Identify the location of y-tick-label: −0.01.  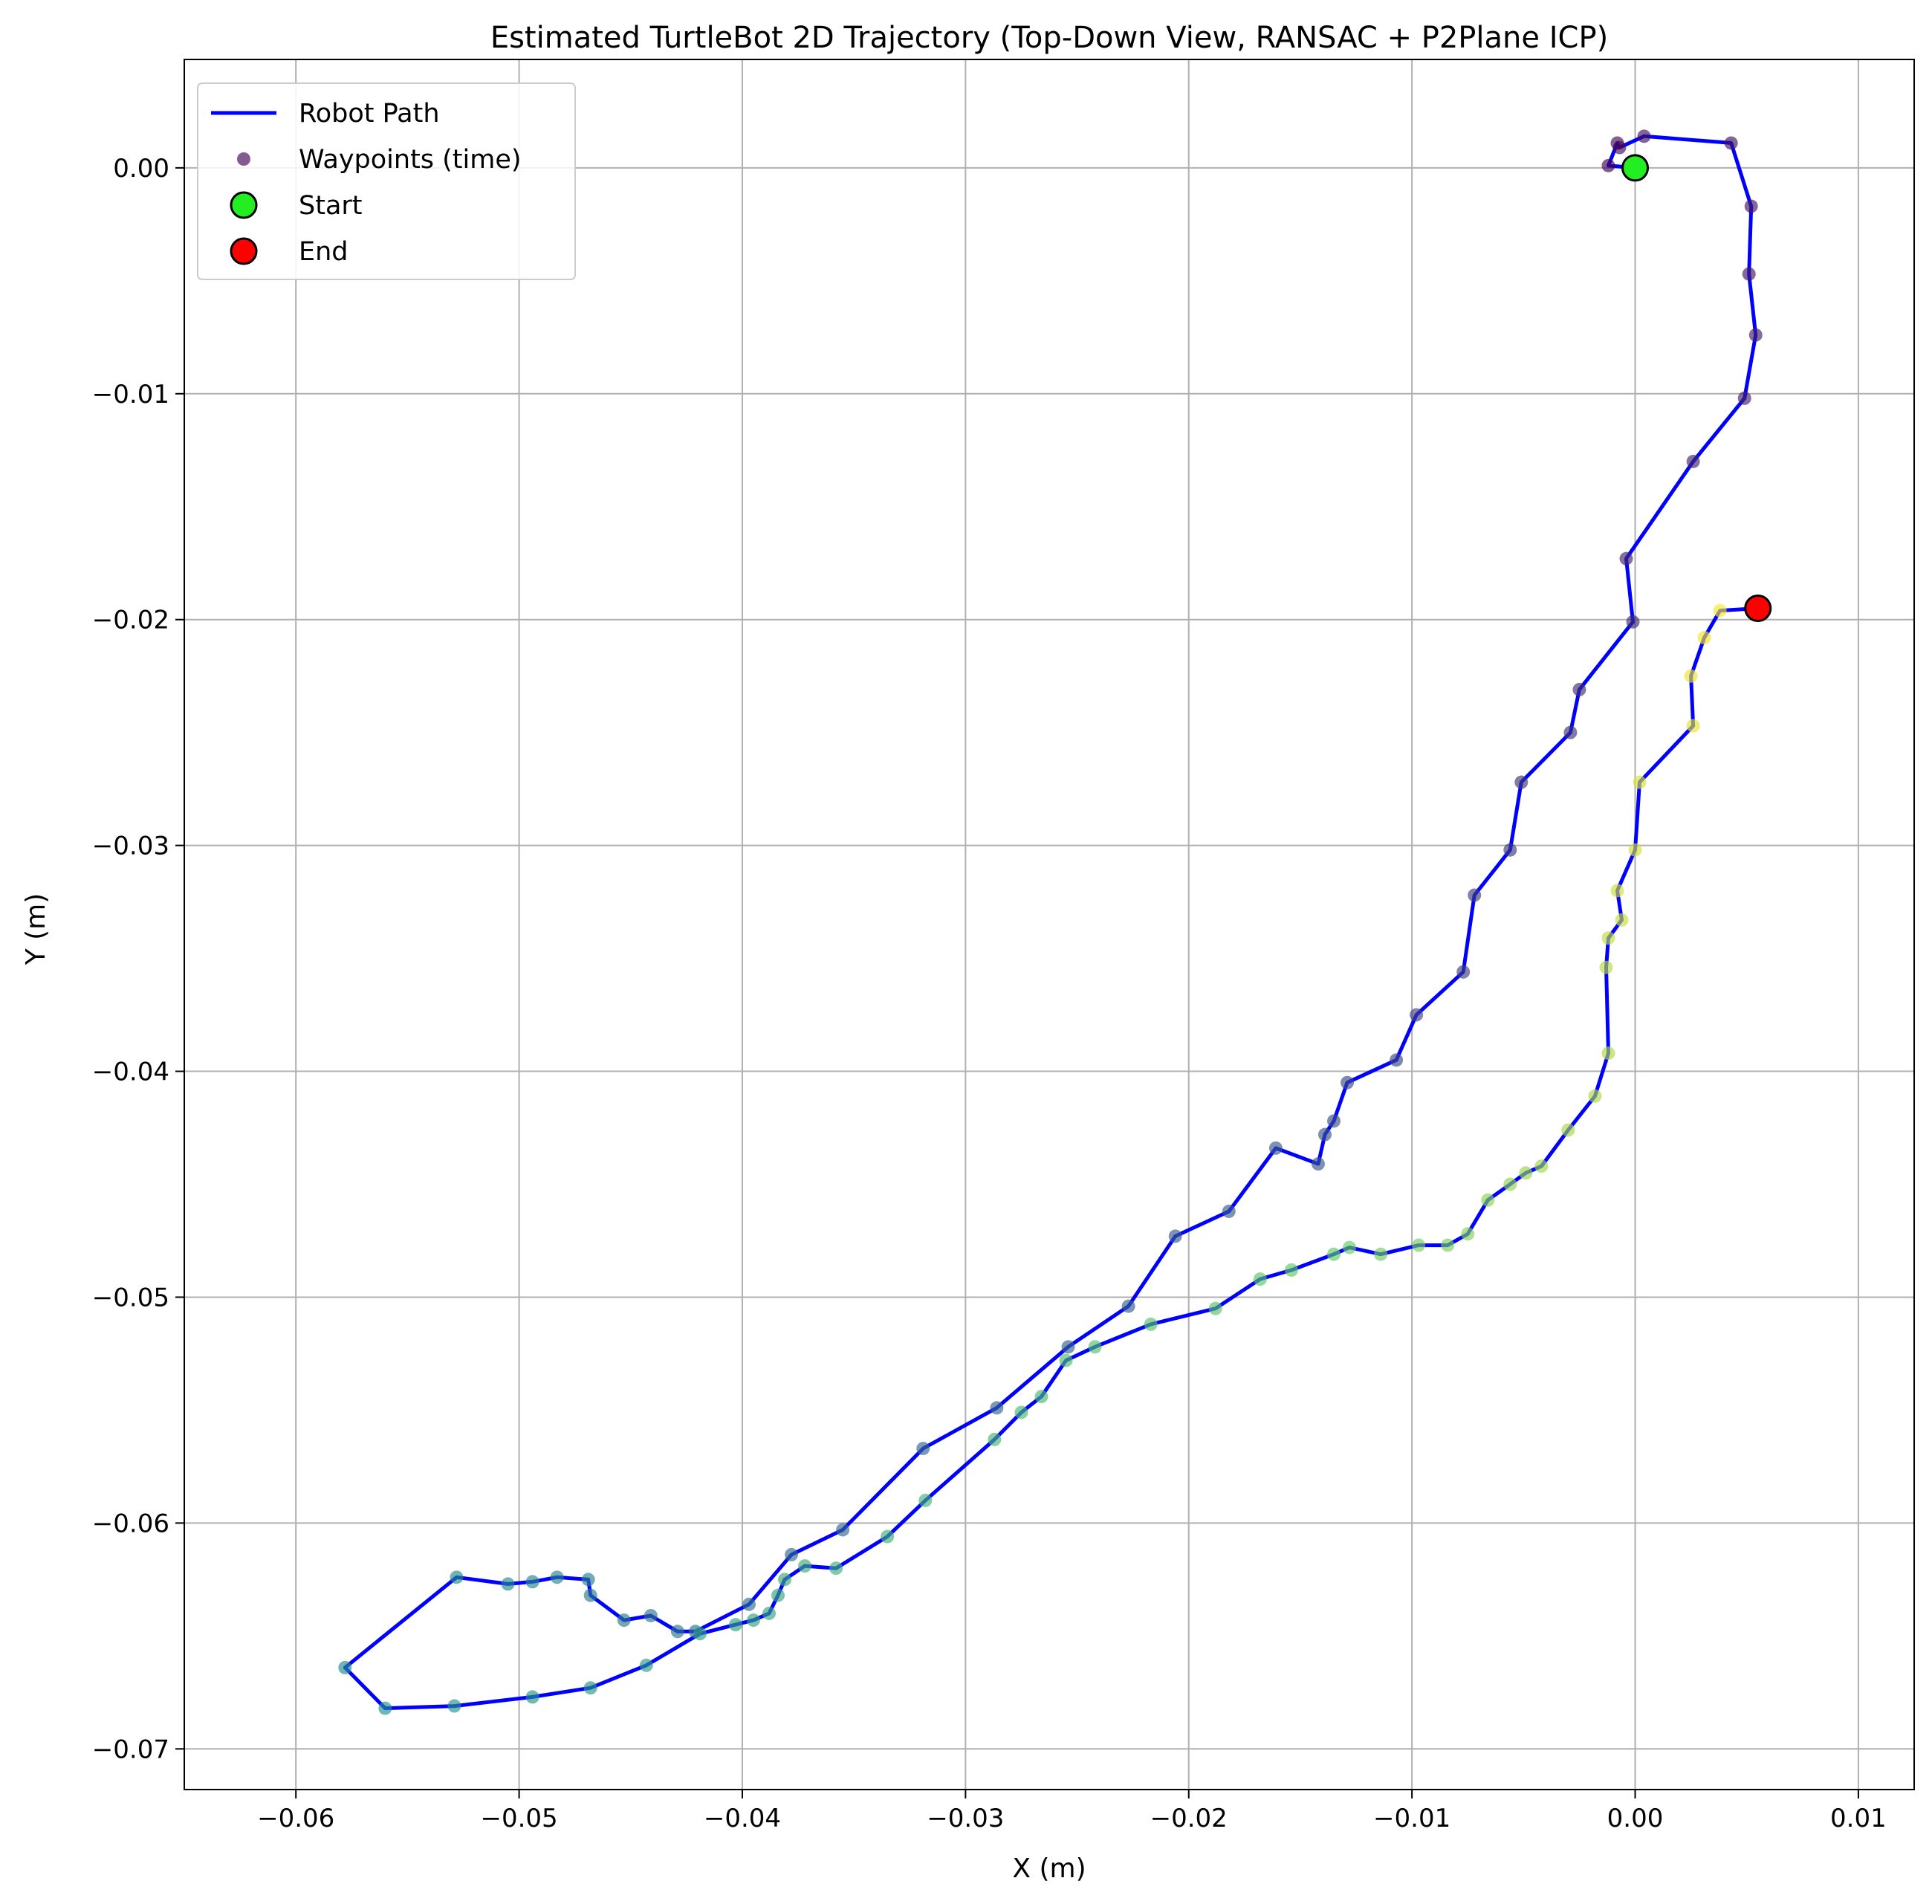
(130, 395).